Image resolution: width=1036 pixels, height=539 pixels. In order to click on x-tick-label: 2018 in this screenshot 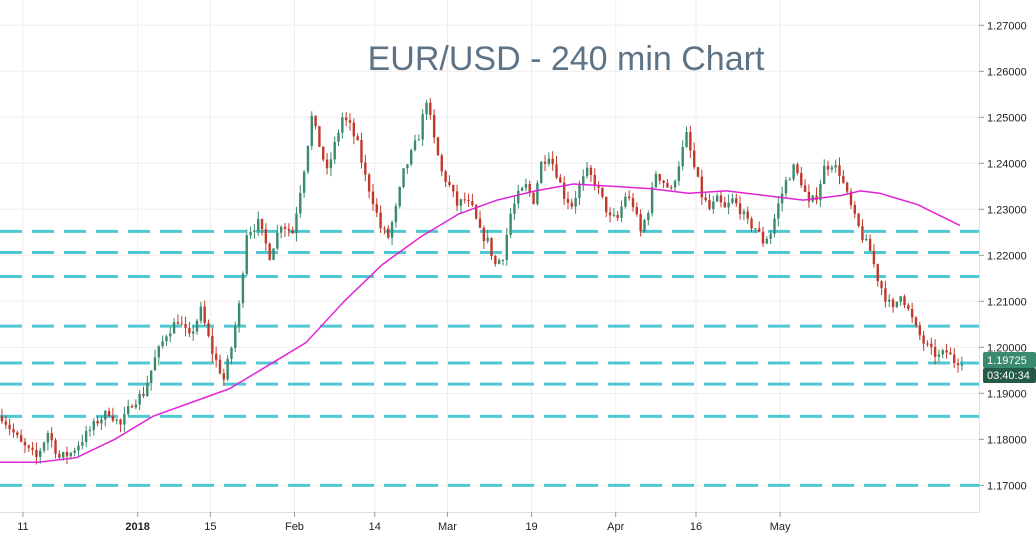, I will do `click(137, 527)`.